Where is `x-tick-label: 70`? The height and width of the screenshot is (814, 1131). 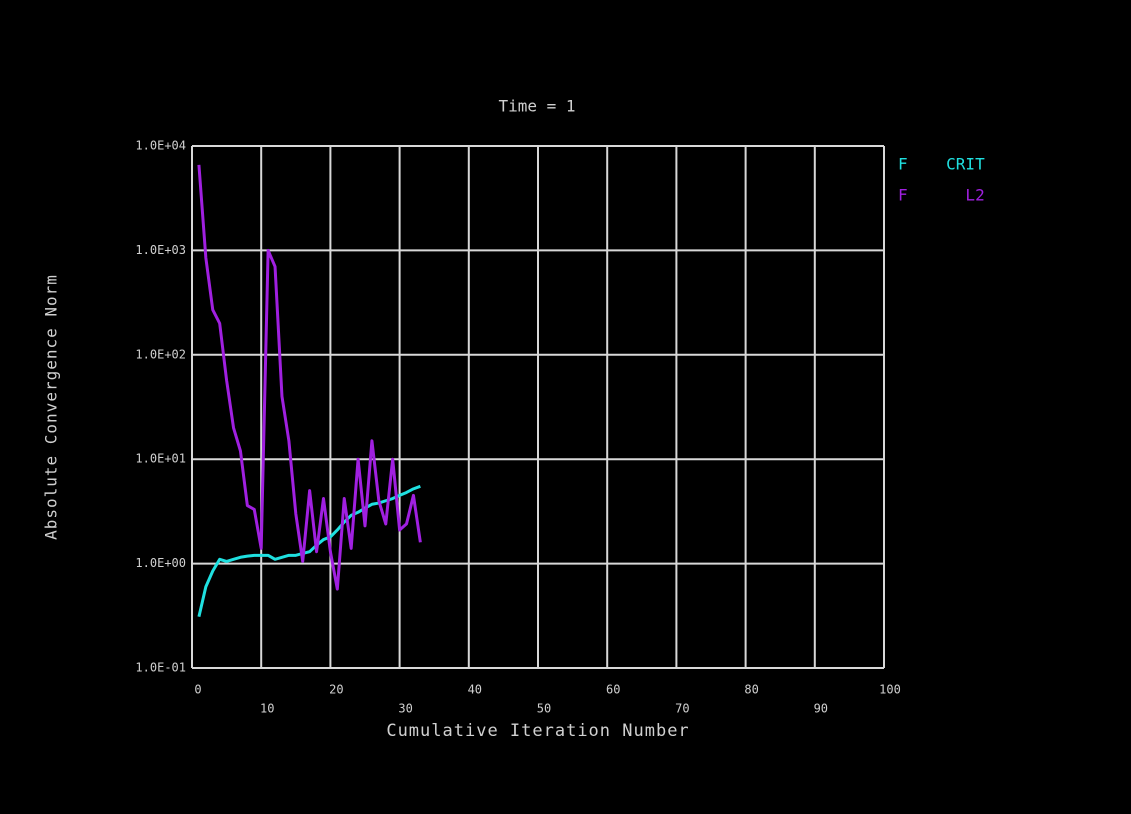 x-tick-label: 70 is located at coordinates (682, 709).